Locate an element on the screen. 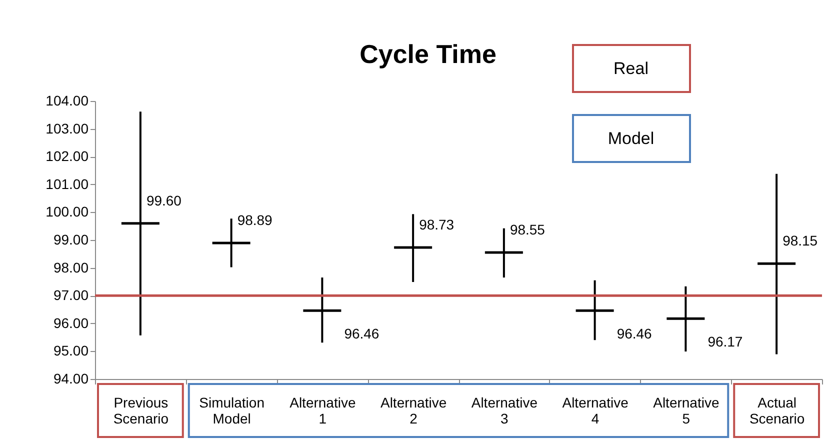 This screenshot has height=442, width=837. text: 99.60 is located at coordinates (164, 200).